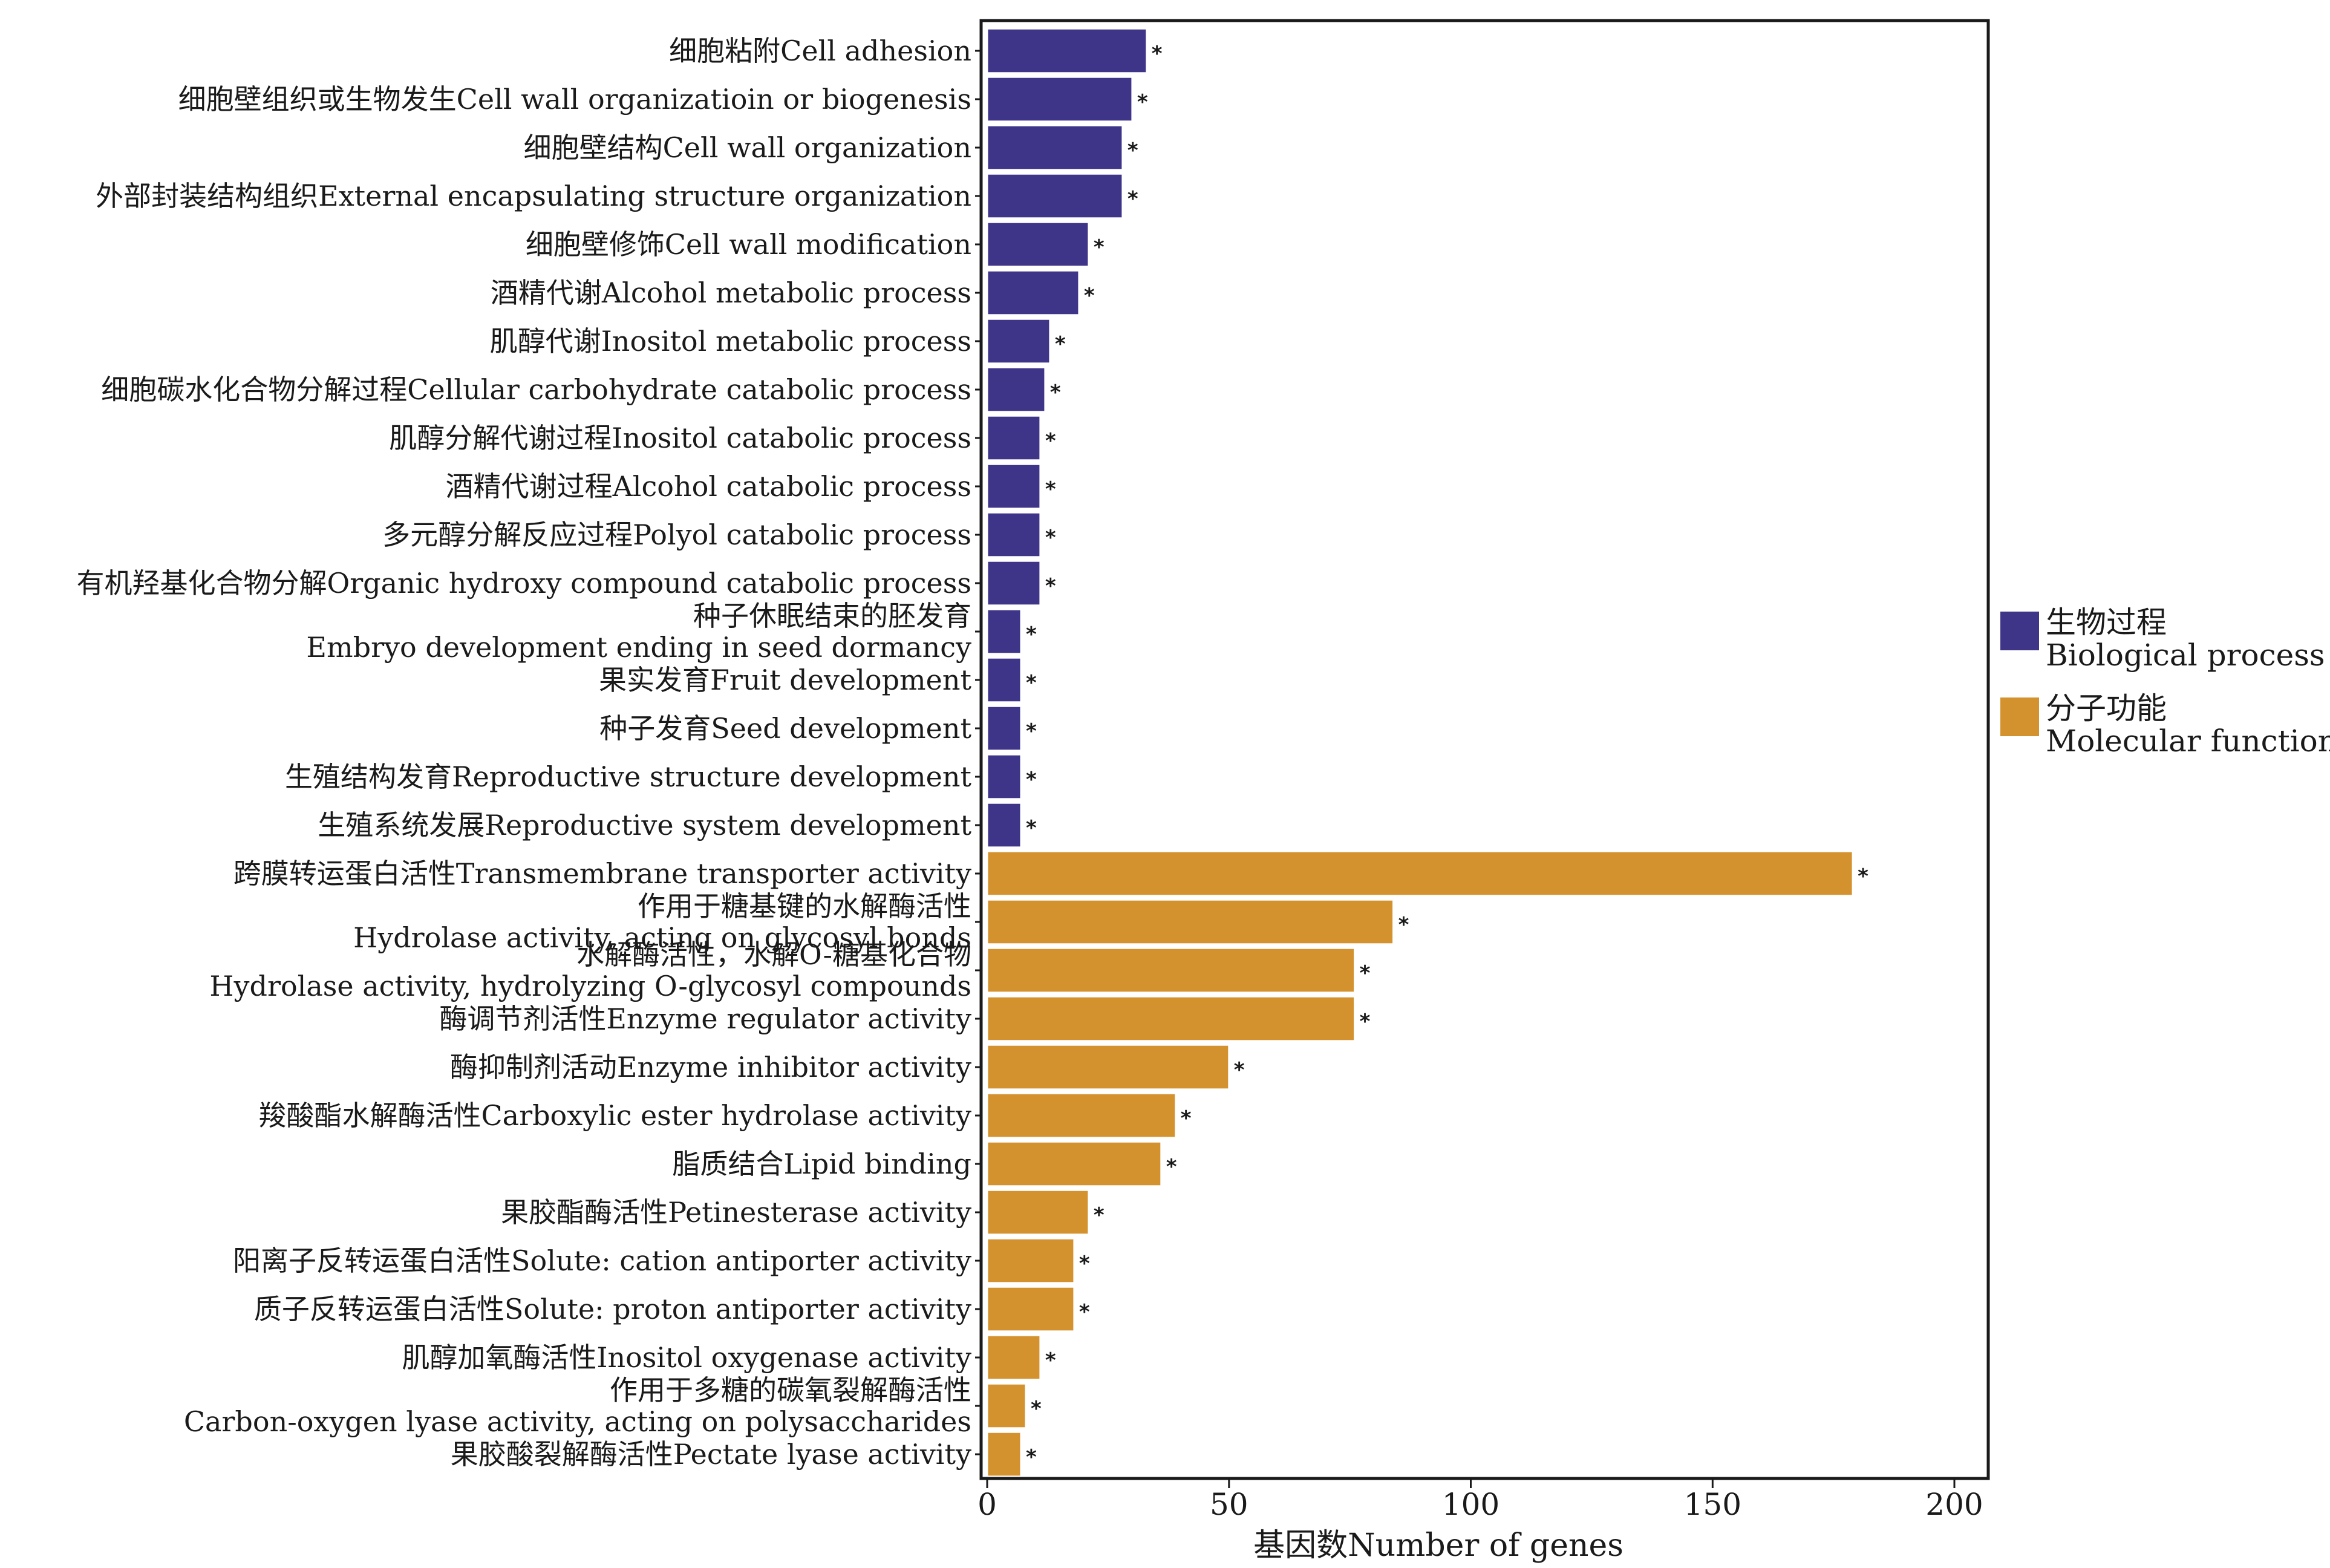  Describe the element at coordinates (708, 487) in the screenshot. I see `category-label-10: 酒精代谢过程Alcohol catabolic process` at that location.